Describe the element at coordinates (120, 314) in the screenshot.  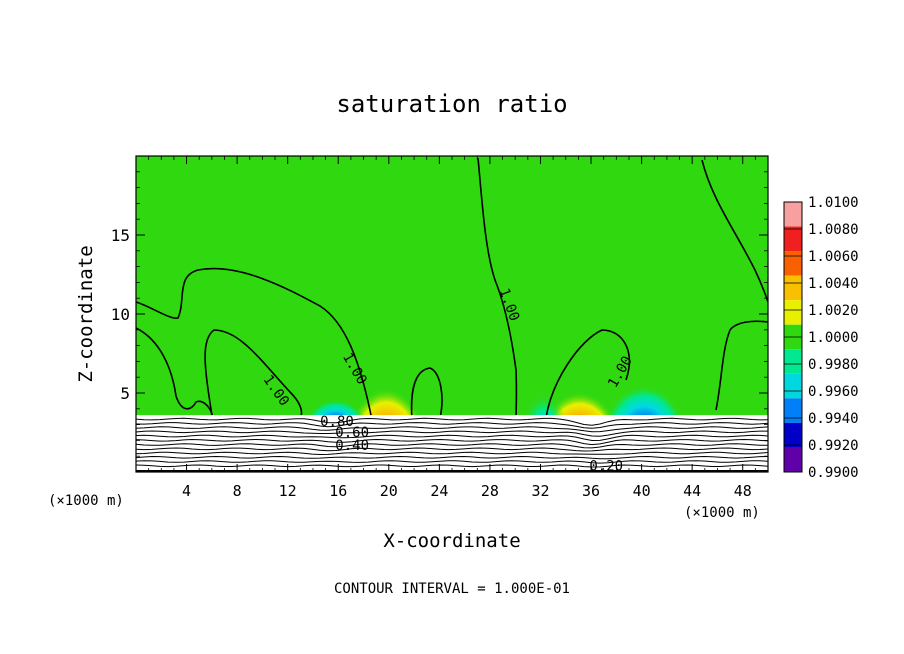
I see `y-tick-label: 10` at that location.